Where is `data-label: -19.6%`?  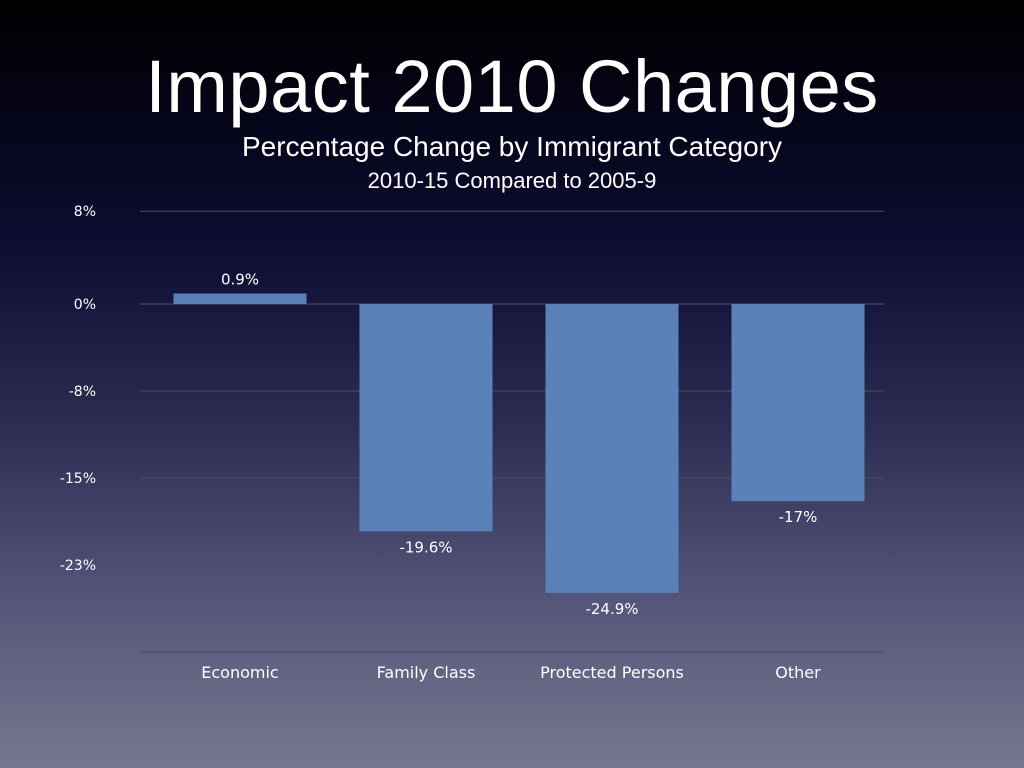
data-label: -19.6% is located at coordinates (425, 547).